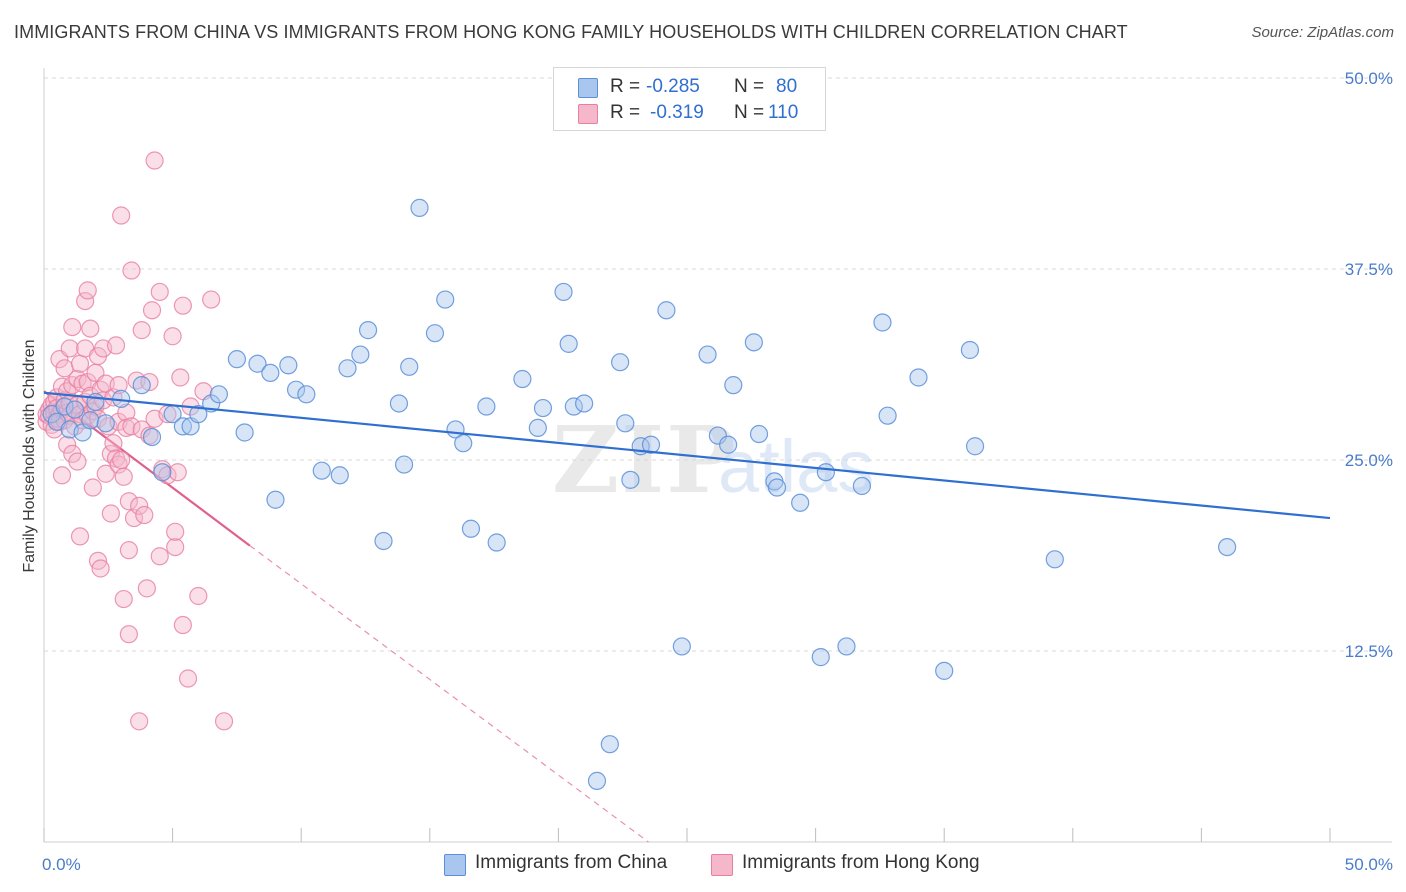 Image resolution: width=1406 pixels, height=892 pixels. Describe the element at coordinates (673, 86) in the screenshot. I see `legend-r-value-china: -0.285` at that location.